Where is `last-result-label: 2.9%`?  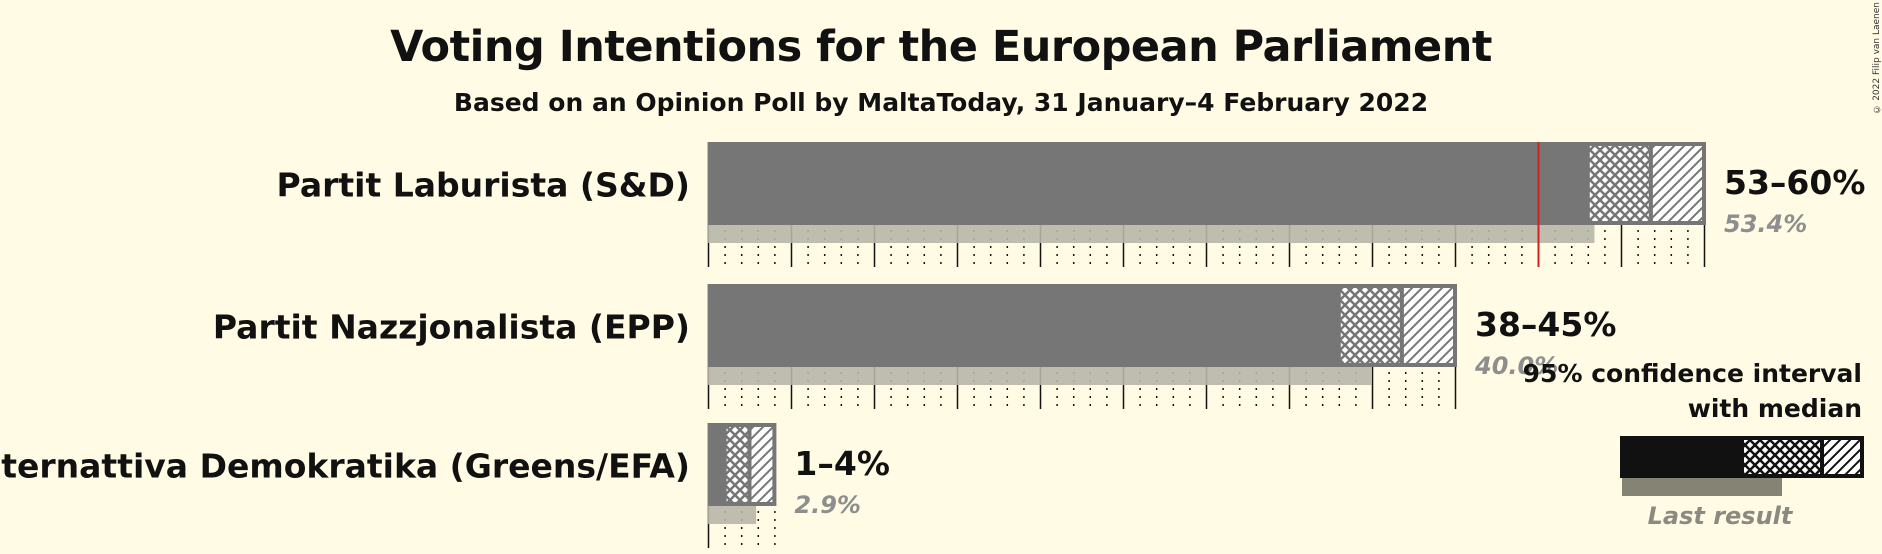 last-result-label: 2.9% is located at coordinates (827, 505).